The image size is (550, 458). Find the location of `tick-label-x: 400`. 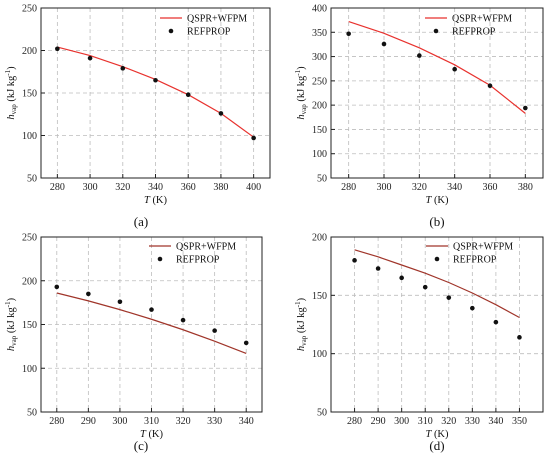

tick-label-x: 400 is located at coordinates (253, 187).